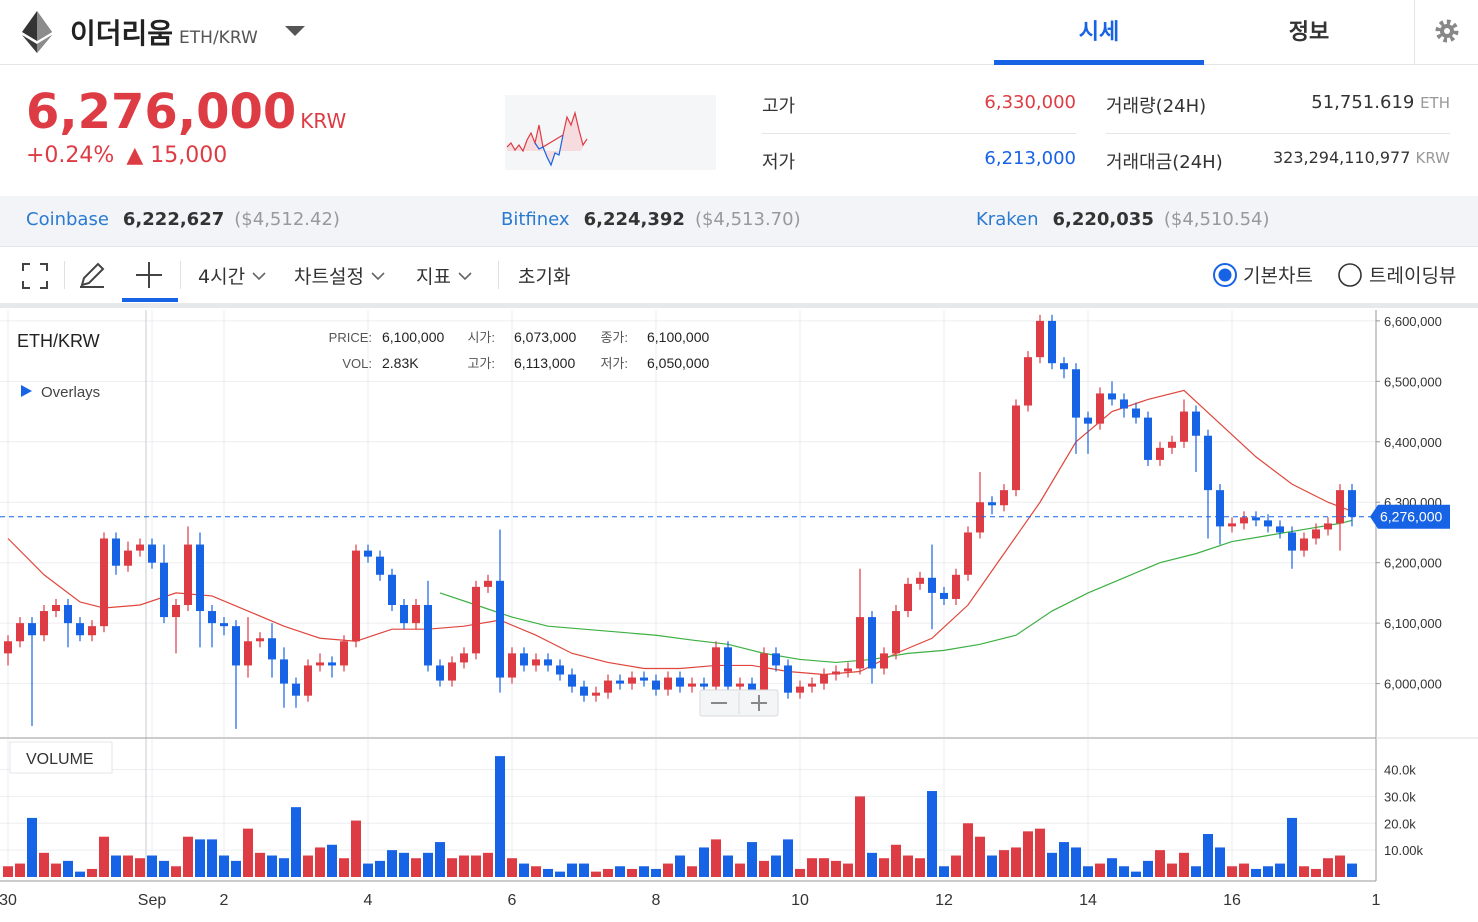 The width and height of the screenshot is (1478, 922). I want to click on stat: 고가 6,330,000, so click(919, 105).